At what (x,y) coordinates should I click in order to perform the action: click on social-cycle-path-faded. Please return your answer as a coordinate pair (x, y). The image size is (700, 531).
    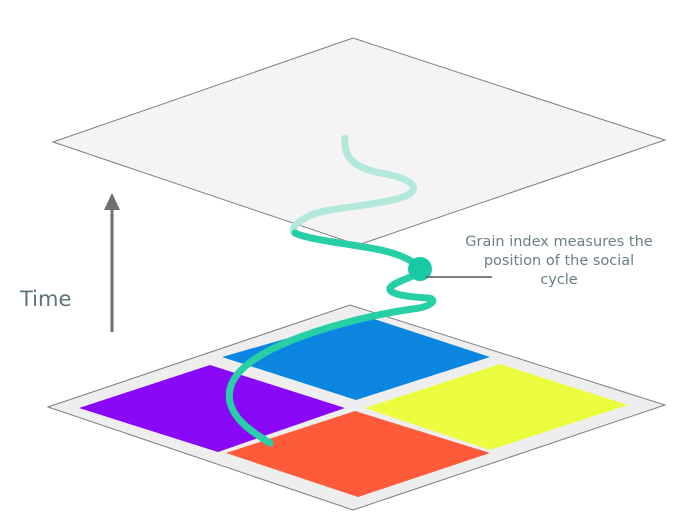
    Looking at the image, I should click on (353, 185).